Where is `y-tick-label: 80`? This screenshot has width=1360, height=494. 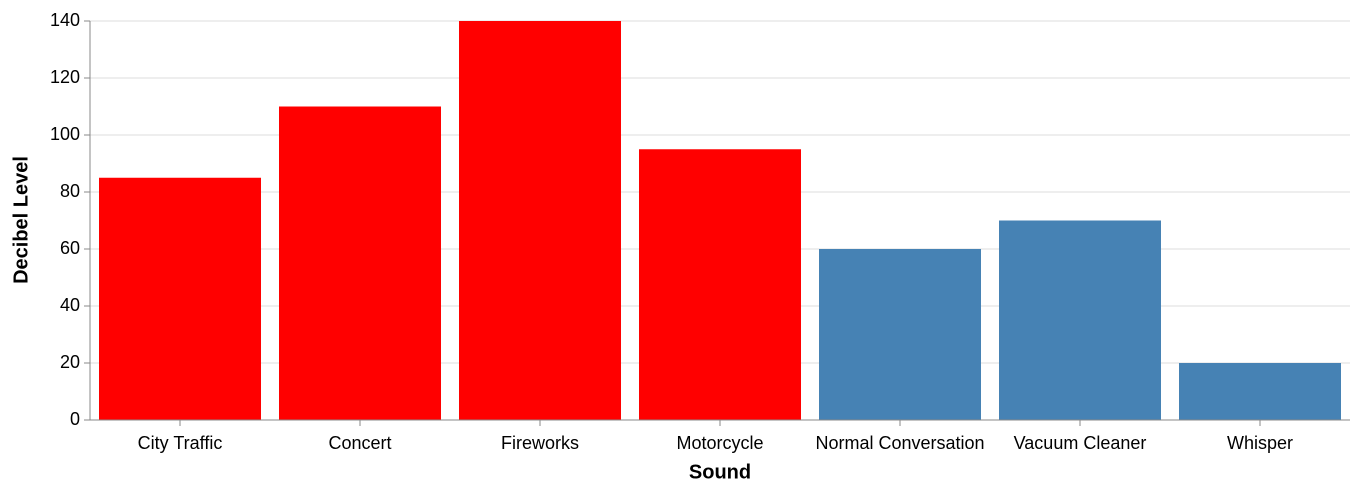
y-tick-label: 80 is located at coordinates (70, 191).